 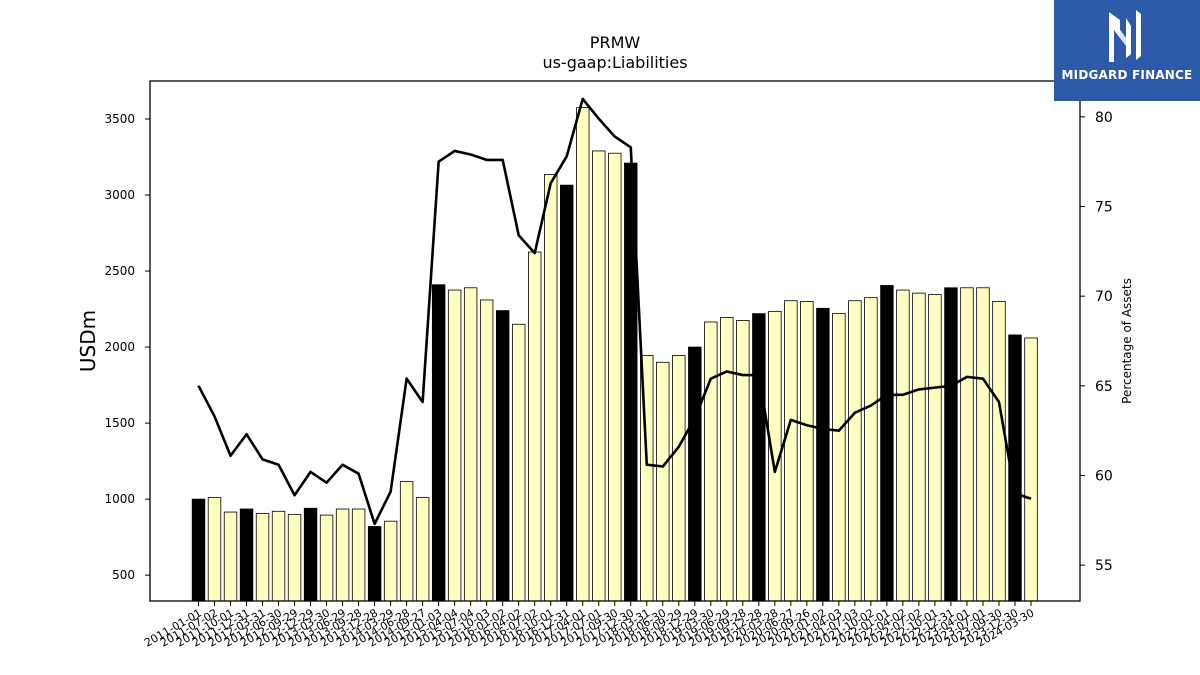 I want to click on logo: MIDGARD FINANCE, so click(x=1127, y=50).